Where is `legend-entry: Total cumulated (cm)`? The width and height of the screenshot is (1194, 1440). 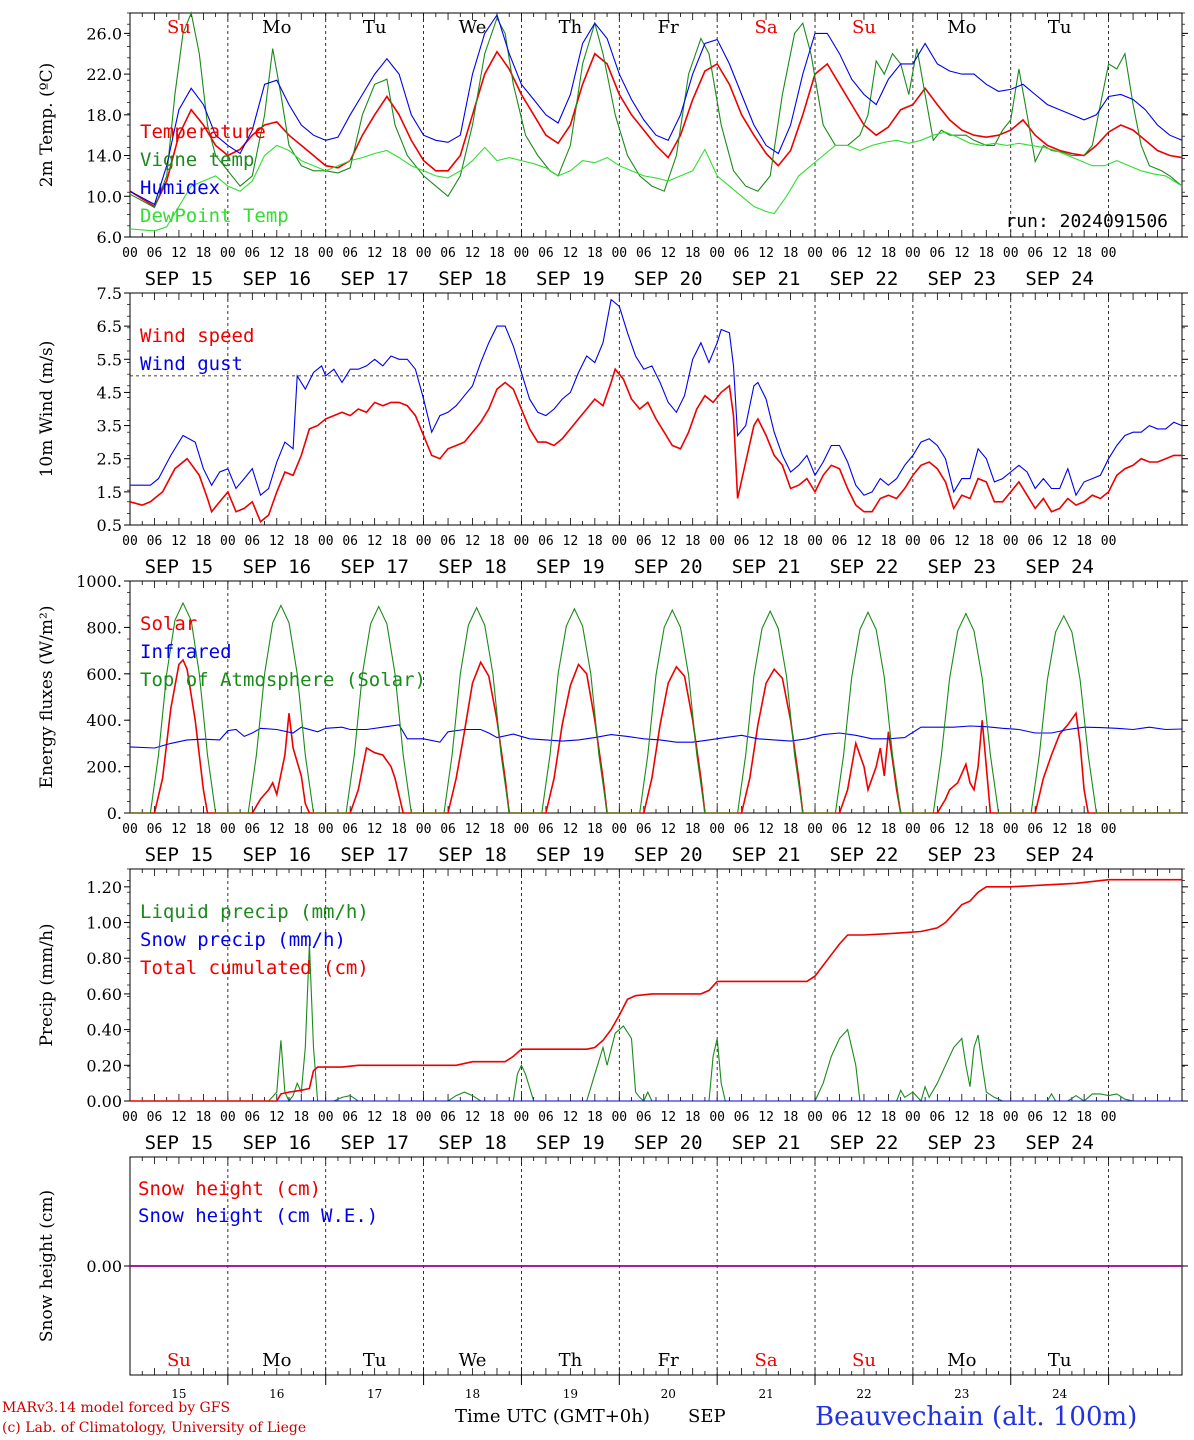 legend-entry: Total cumulated (cm) is located at coordinates (254, 968).